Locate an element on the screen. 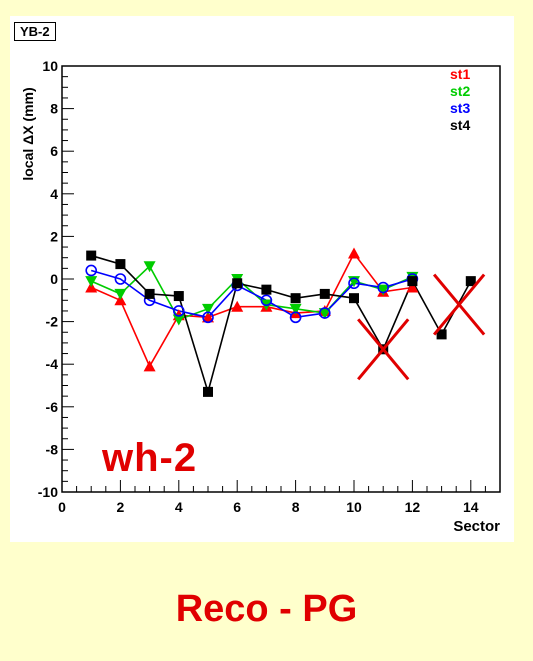 Image resolution: width=533 pixels, height=661 pixels. series-line-st3 is located at coordinates (251, 294).